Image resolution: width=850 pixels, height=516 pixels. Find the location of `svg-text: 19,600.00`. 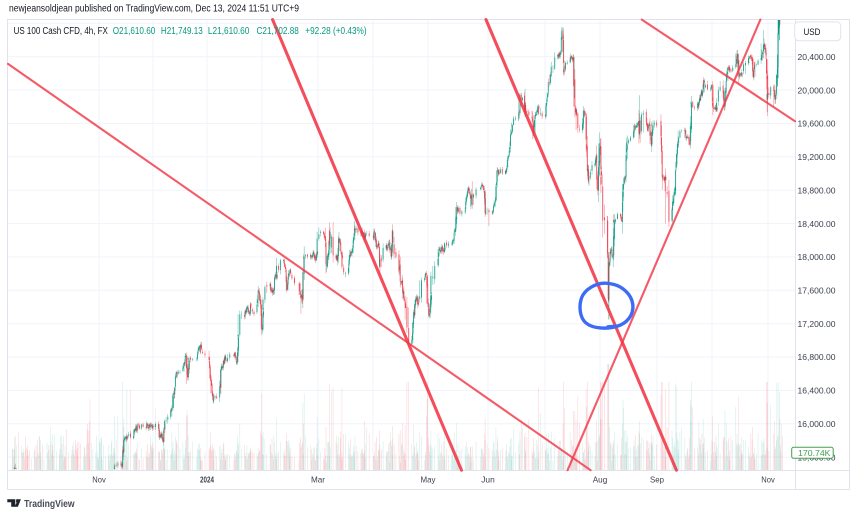

svg-text: 19,600.00 is located at coordinates (817, 124).